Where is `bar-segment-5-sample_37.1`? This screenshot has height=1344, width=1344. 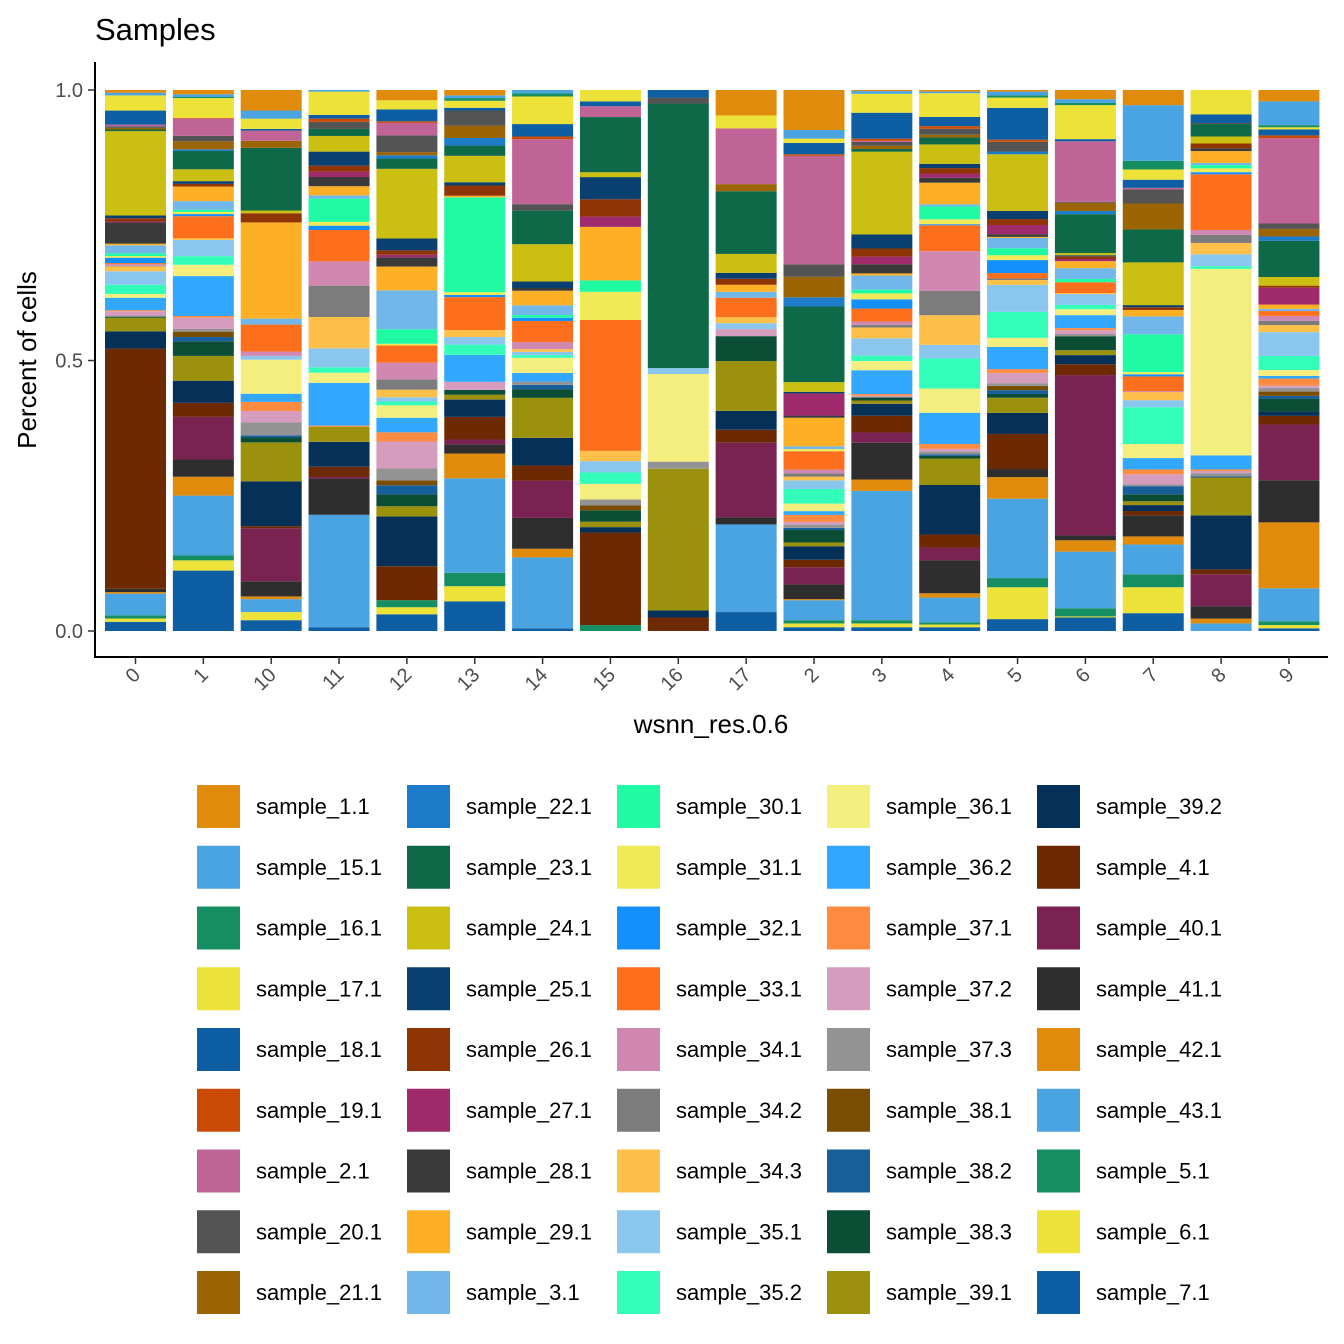 bar-segment-5-sample_37.1 is located at coordinates (1018, 371).